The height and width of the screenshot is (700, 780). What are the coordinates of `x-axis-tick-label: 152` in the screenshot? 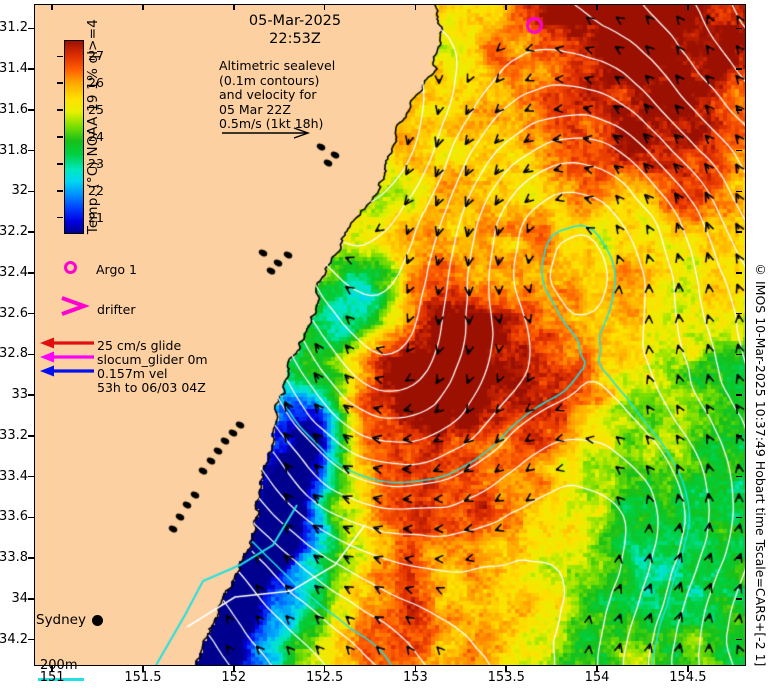 It's located at (234, 677).